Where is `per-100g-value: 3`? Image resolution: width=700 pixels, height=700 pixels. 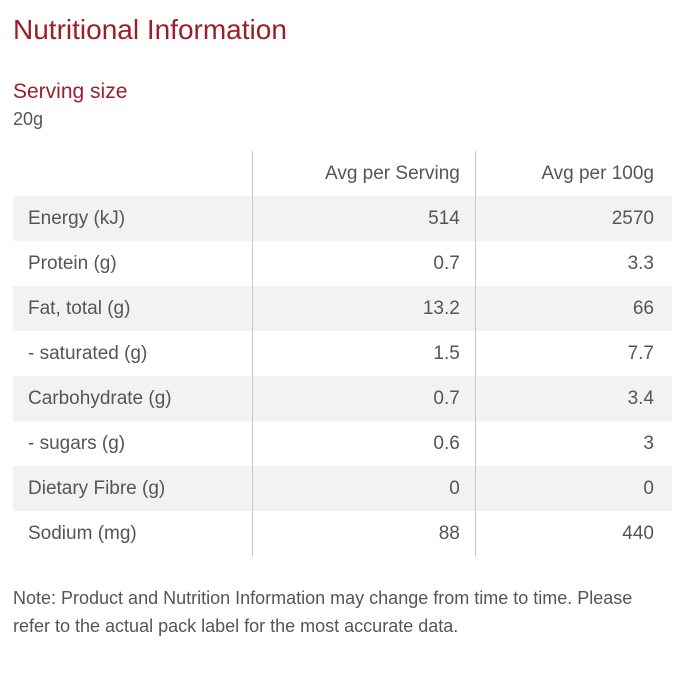 per-100g-value: 3 is located at coordinates (573, 443).